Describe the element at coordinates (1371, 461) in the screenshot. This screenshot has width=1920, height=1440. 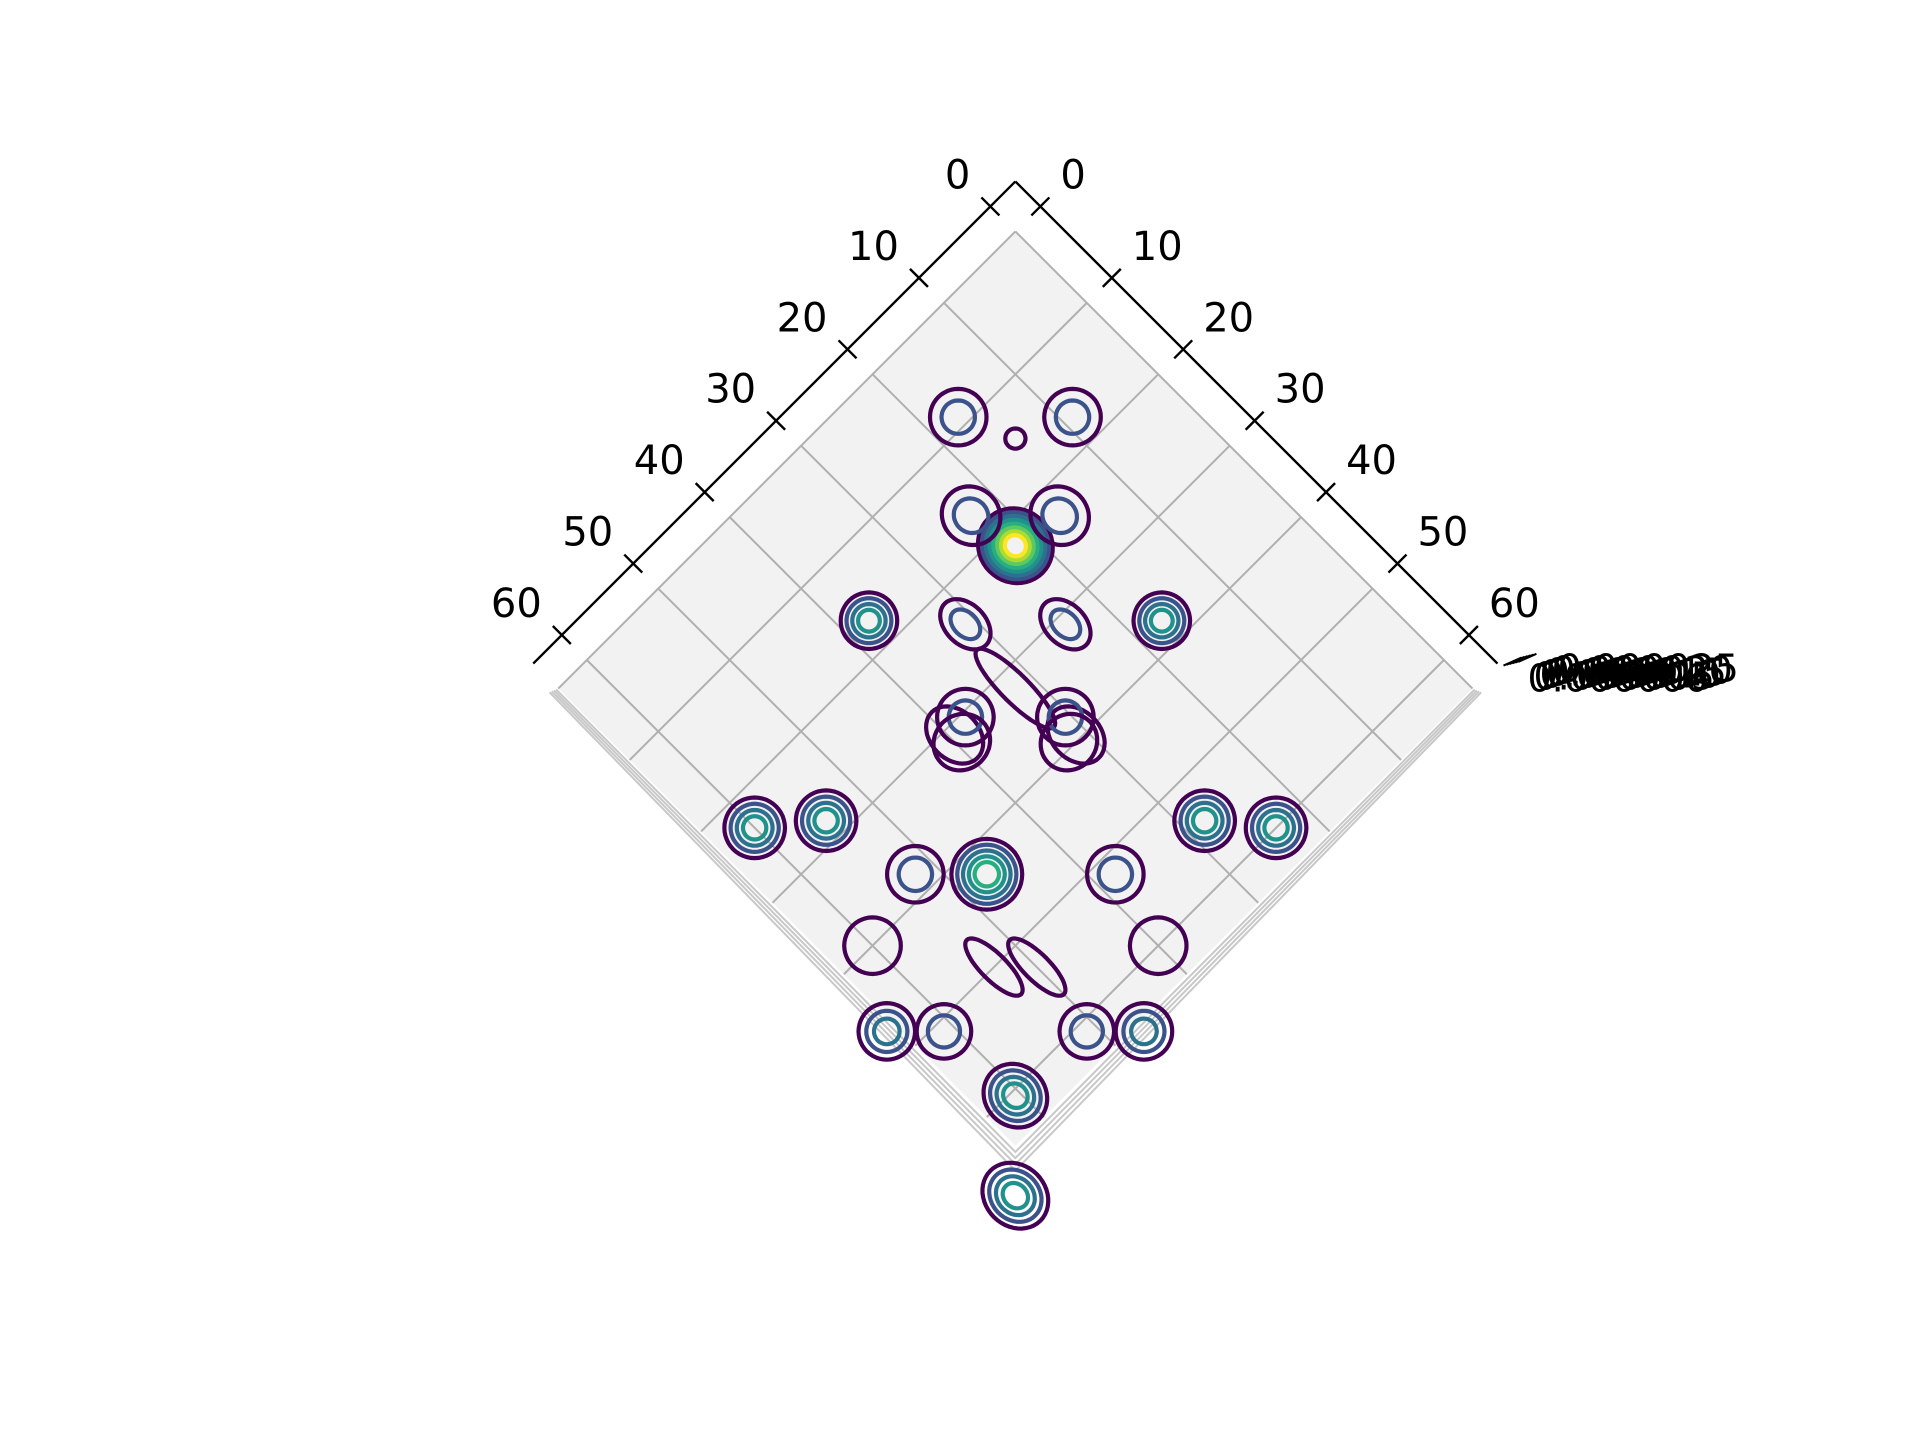
I see `y-tick-label: 40` at that location.